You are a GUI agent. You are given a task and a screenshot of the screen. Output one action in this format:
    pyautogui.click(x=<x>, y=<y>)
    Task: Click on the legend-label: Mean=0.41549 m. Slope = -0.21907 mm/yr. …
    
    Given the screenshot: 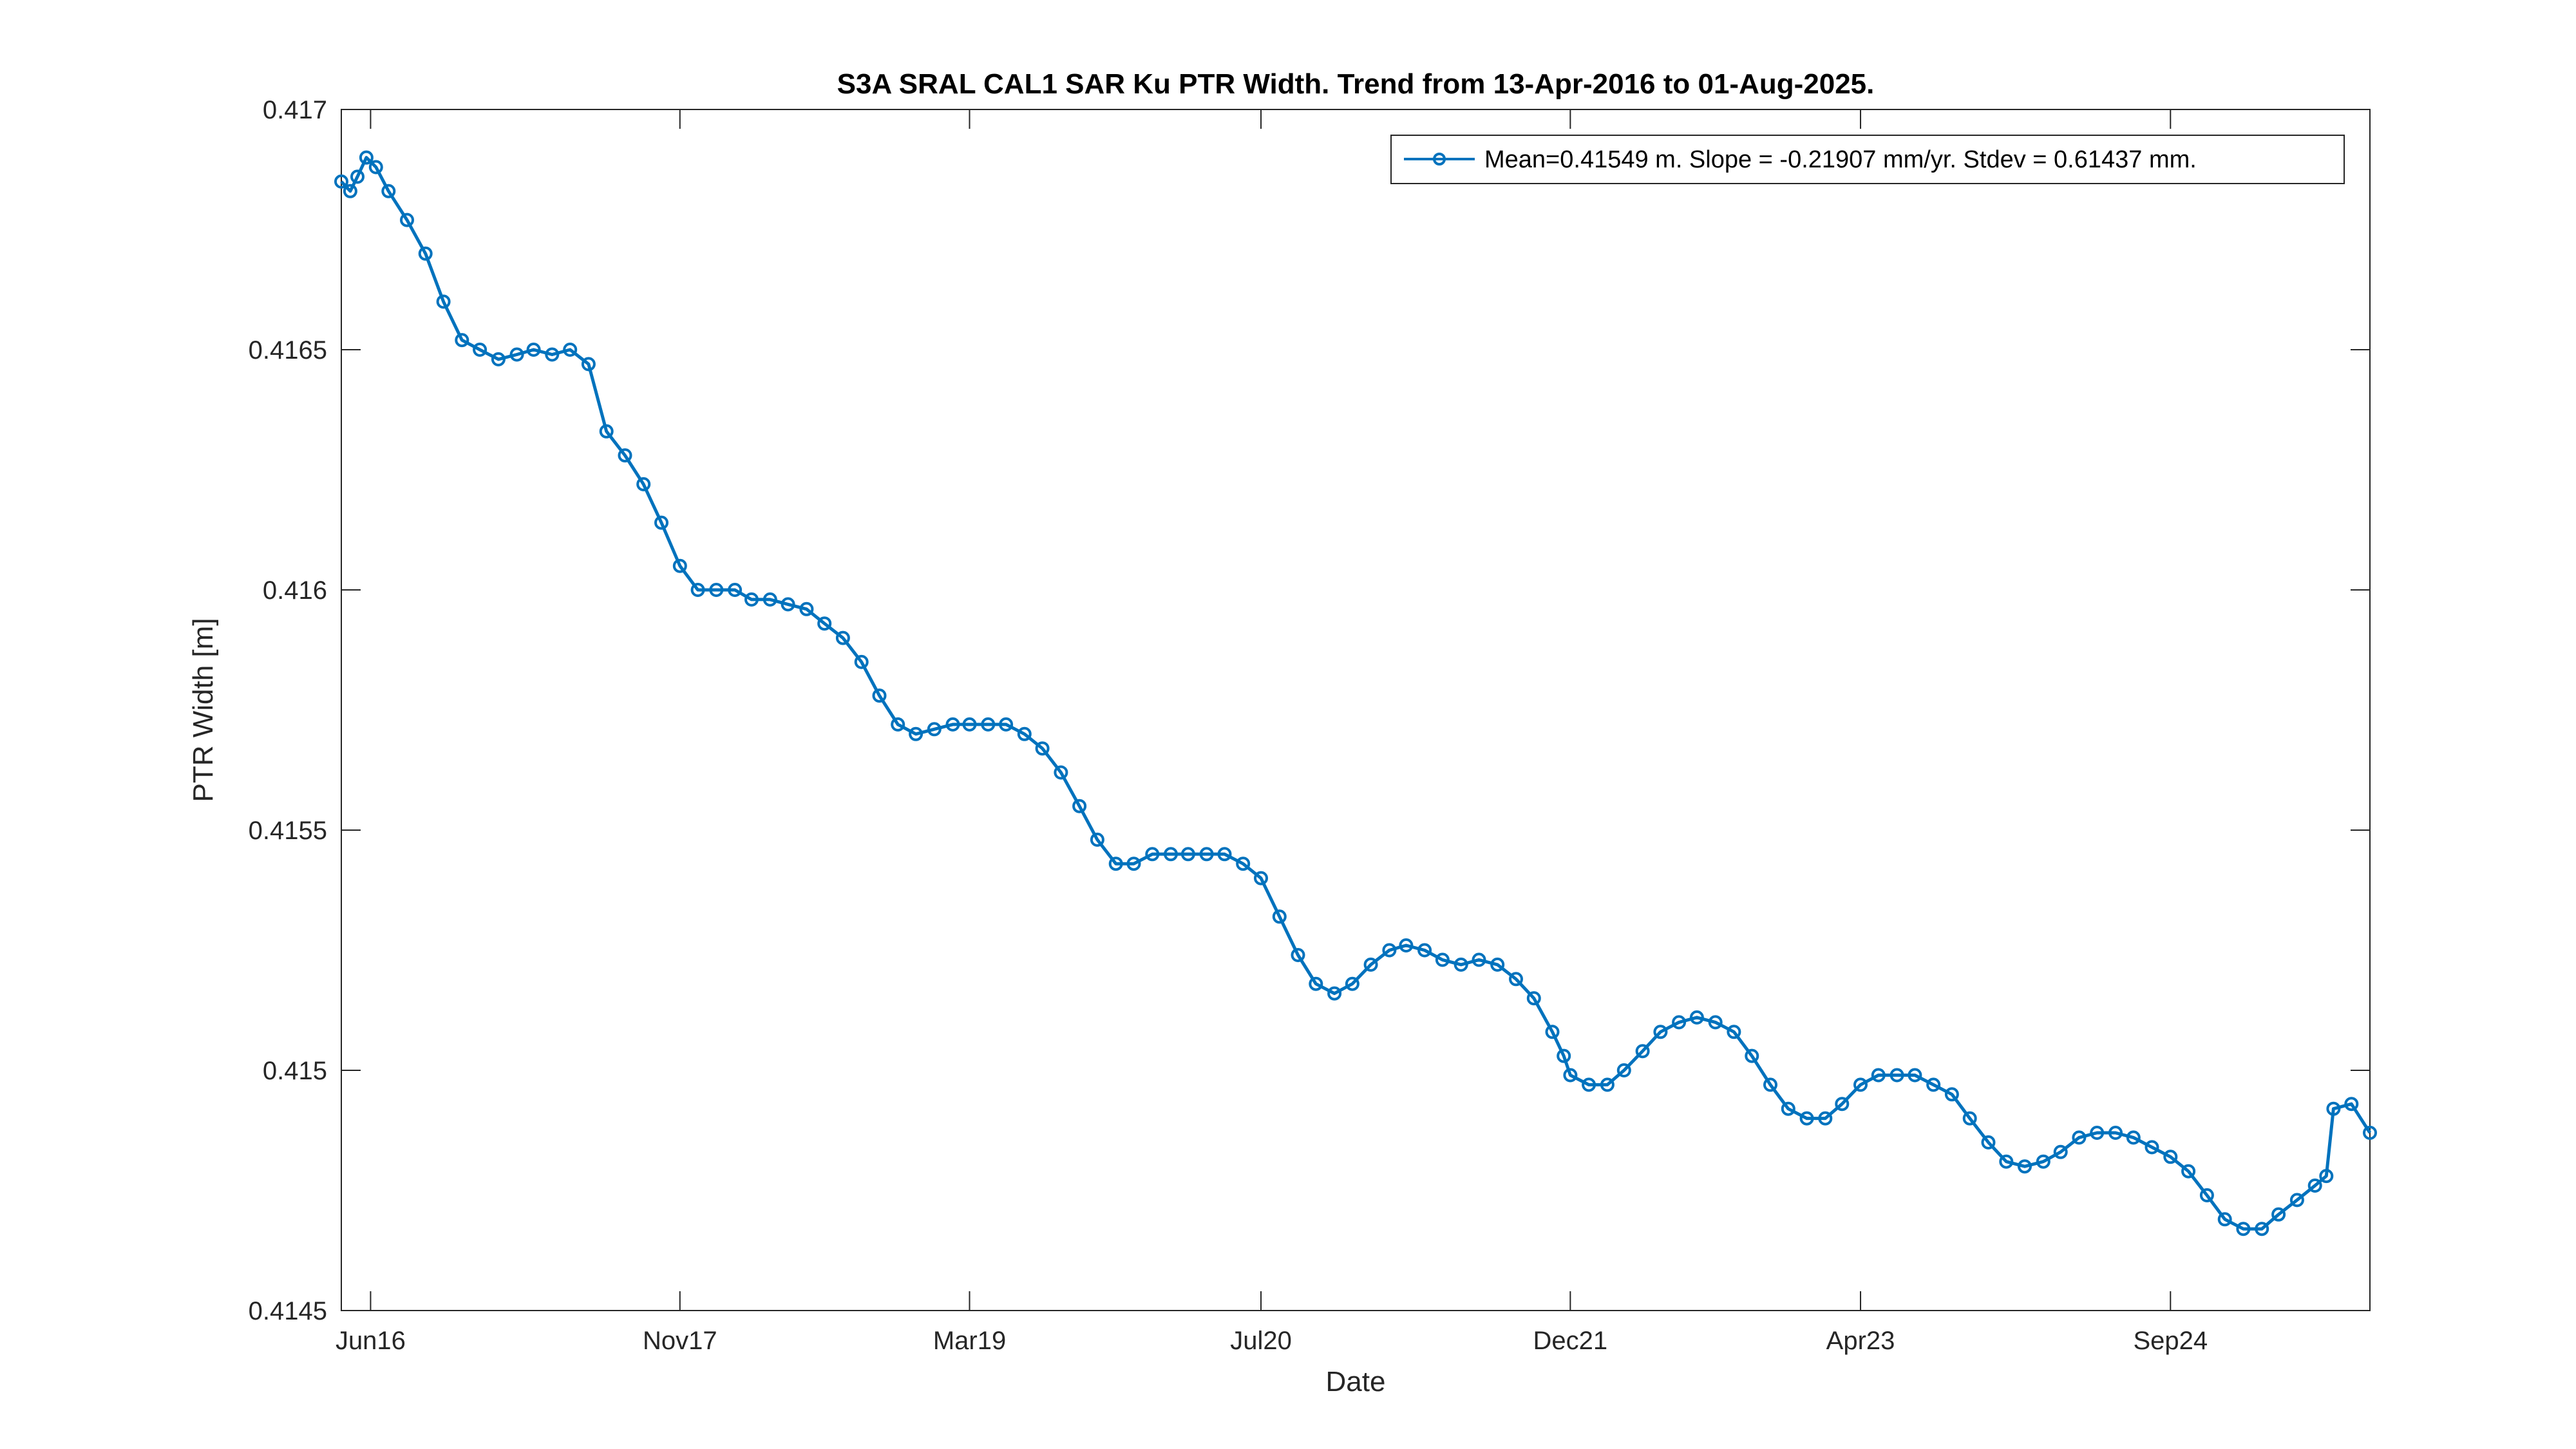 What is the action you would take?
    pyautogui.click(x=1841, y=159)
    